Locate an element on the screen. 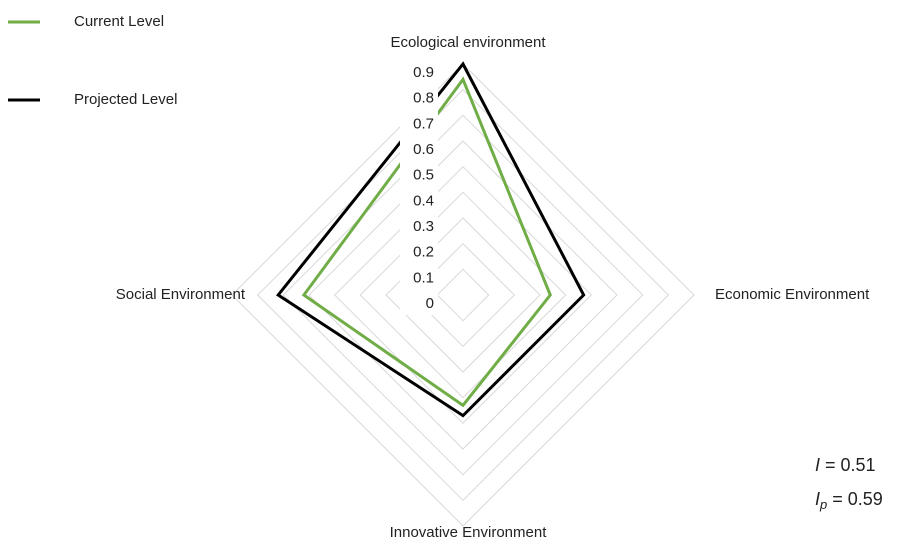 The image size is (921, 544). category-label: Ecological environment is located at coordinates (468, 42).